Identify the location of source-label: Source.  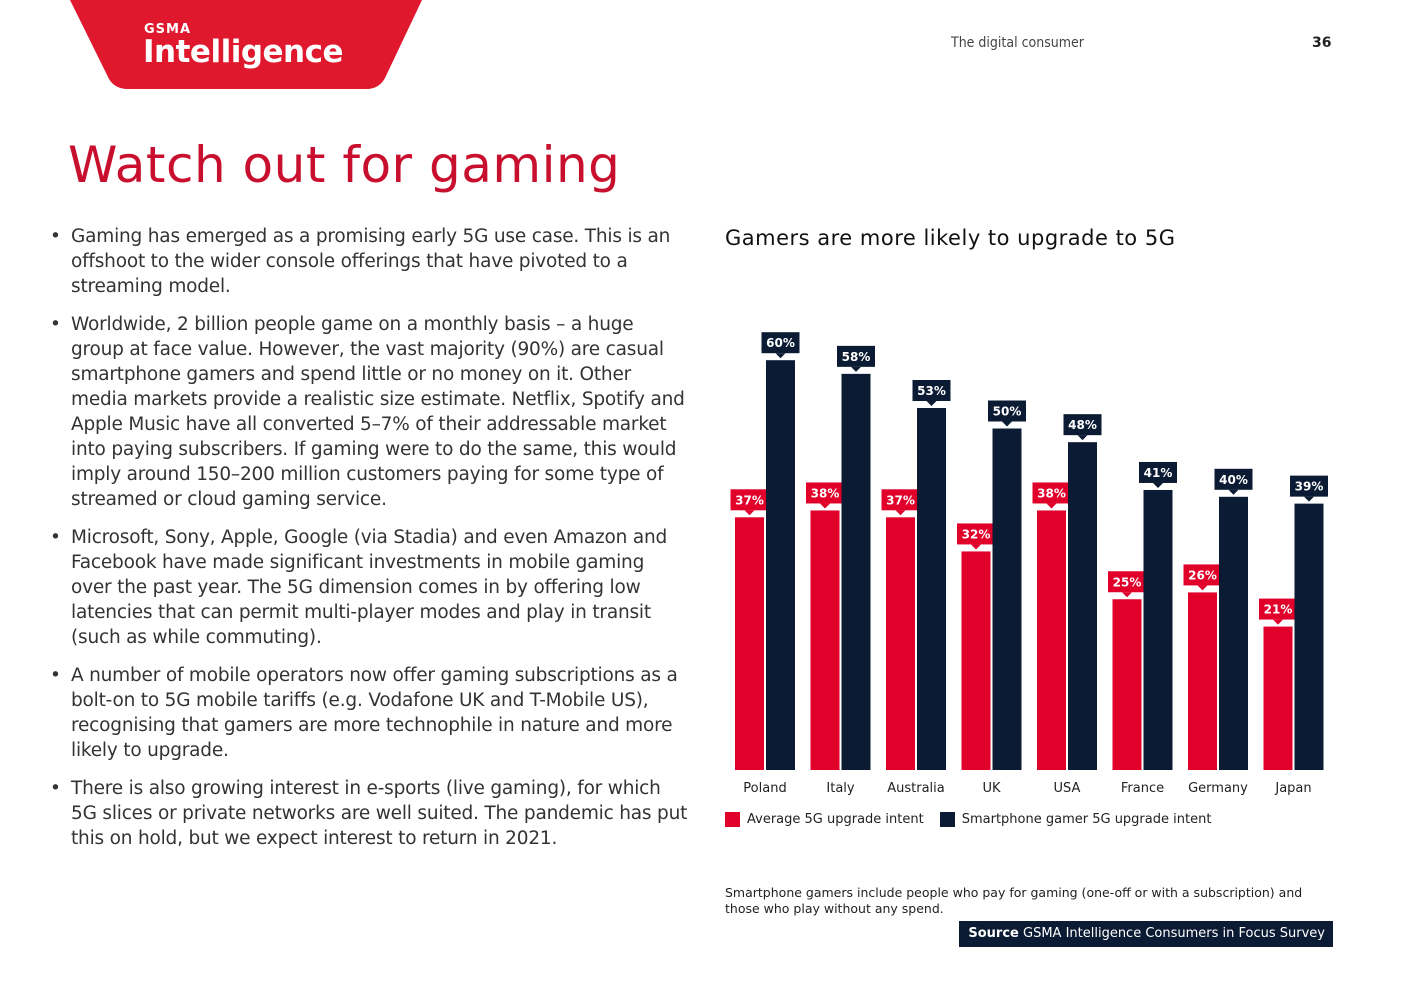
(993, 933).